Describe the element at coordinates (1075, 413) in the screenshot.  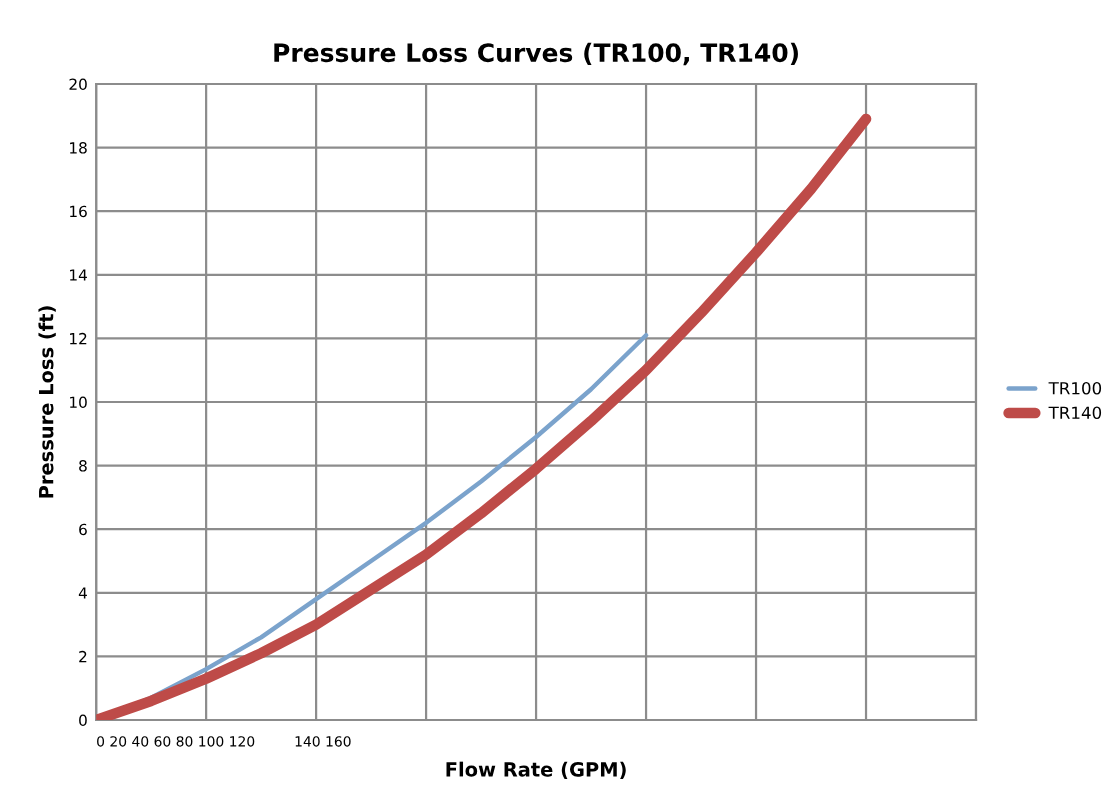
I see `legend-label: TR140` at that location.